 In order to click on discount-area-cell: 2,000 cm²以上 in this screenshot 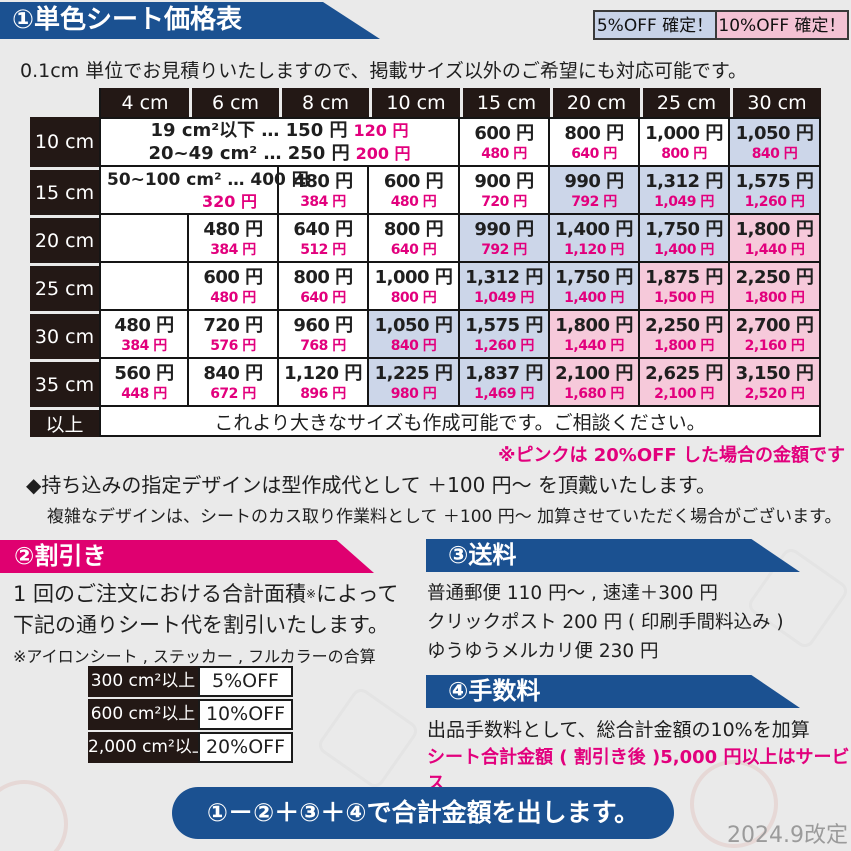, I will do `click(148, 747)`.